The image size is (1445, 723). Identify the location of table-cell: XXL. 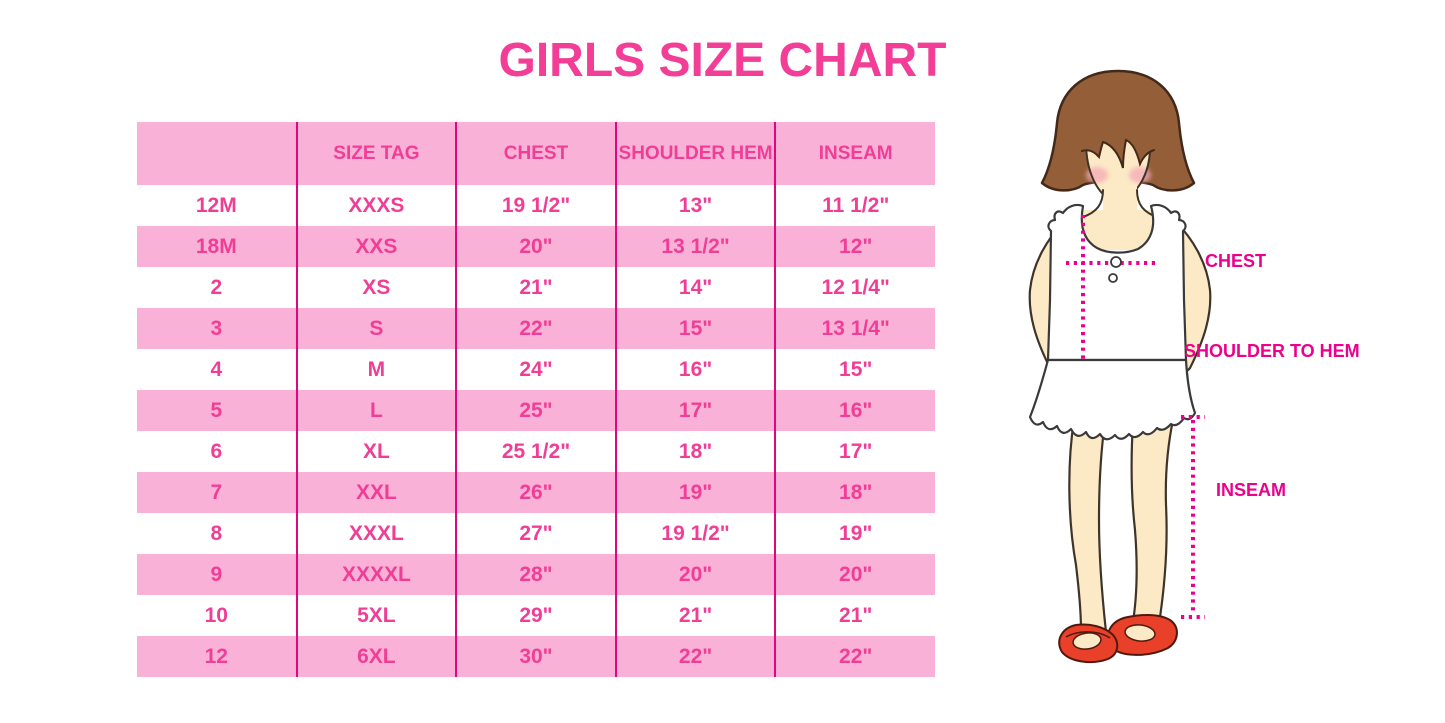
(377, 492).